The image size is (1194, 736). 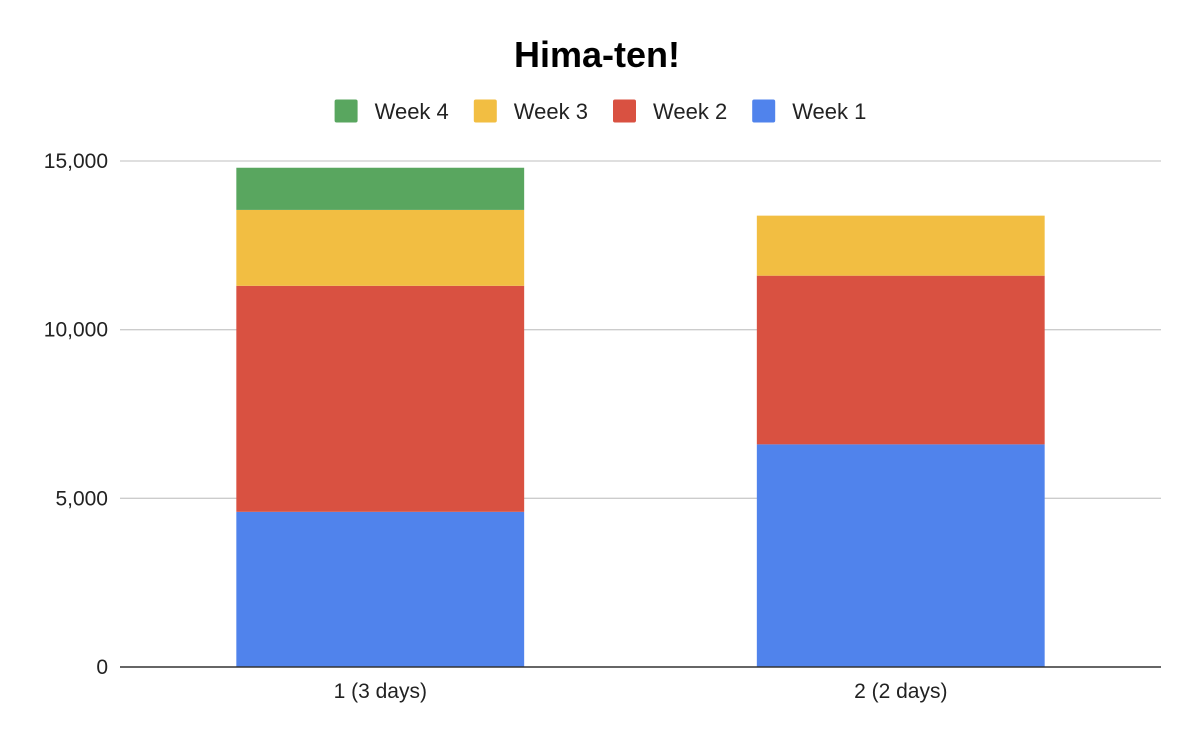 What do you see at coordinates (76, 414) in the screenshot?
I see `y-axis-ticks: 0 5,000 10,000 15,000` at bounding box center [76, 414].